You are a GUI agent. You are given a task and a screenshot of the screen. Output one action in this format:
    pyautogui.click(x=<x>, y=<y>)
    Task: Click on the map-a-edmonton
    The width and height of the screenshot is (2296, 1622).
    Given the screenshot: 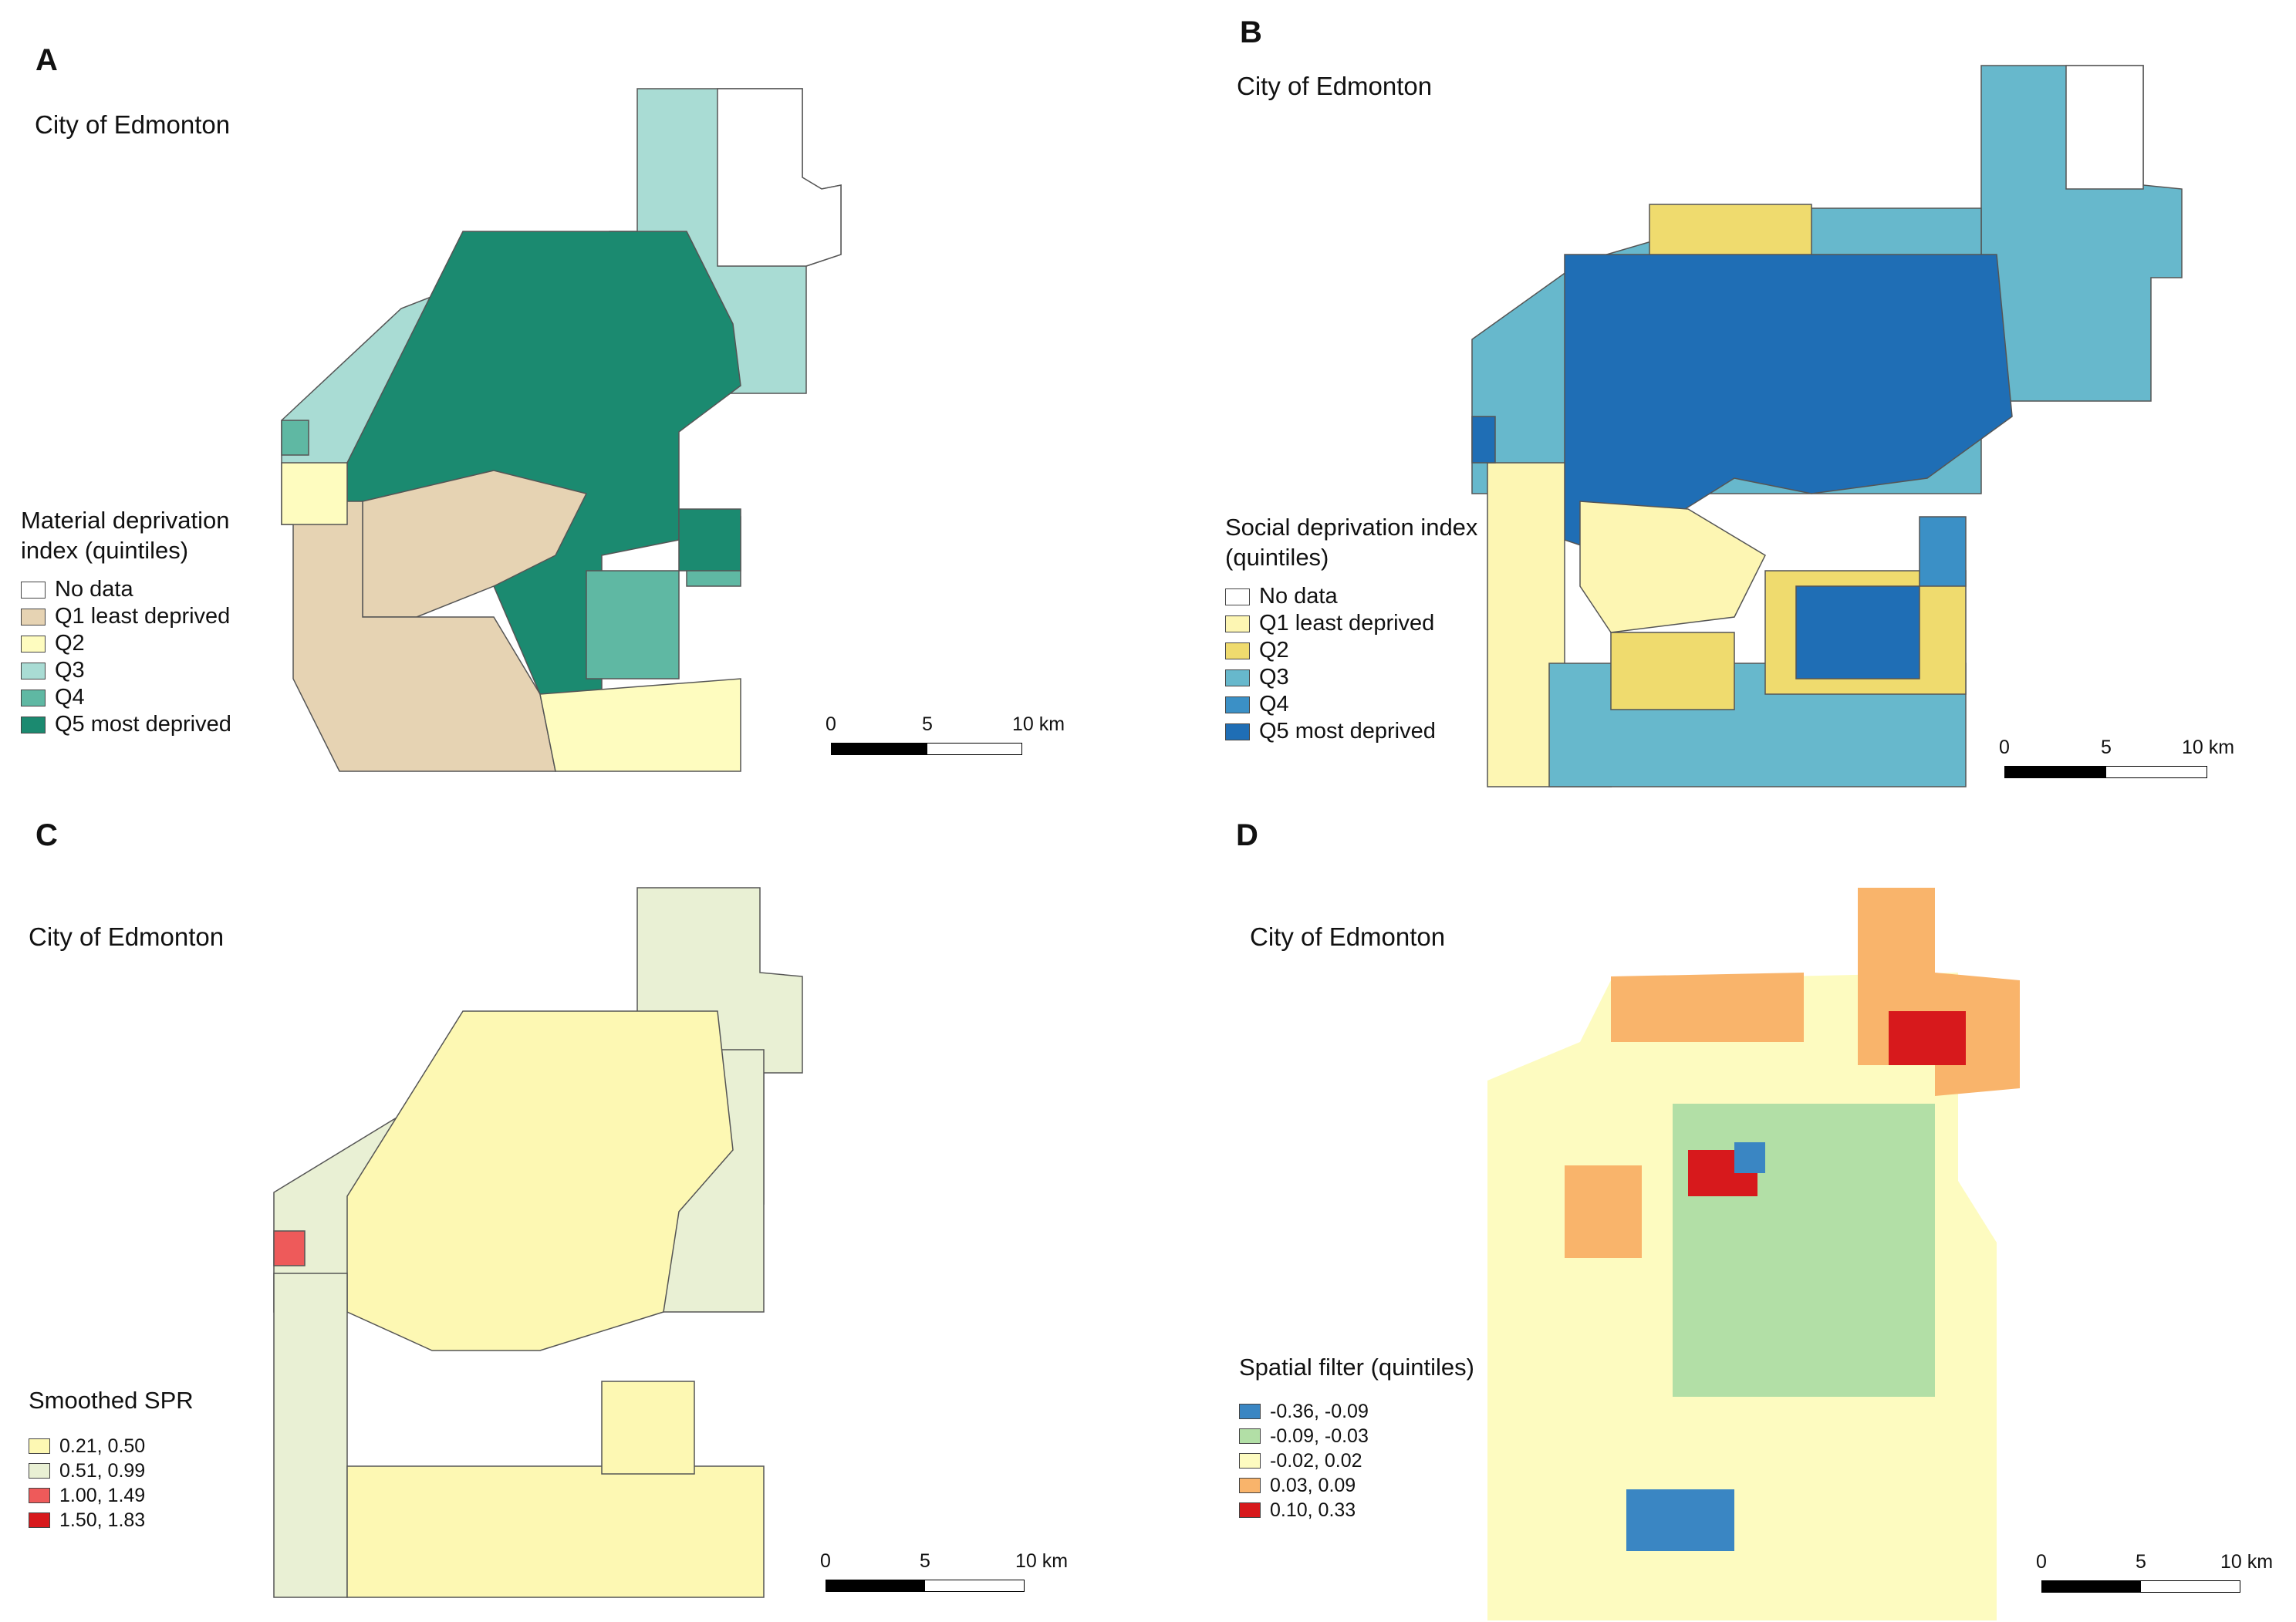 What is the action you would take?
    pyautogui.click(x=561, y=430)
    